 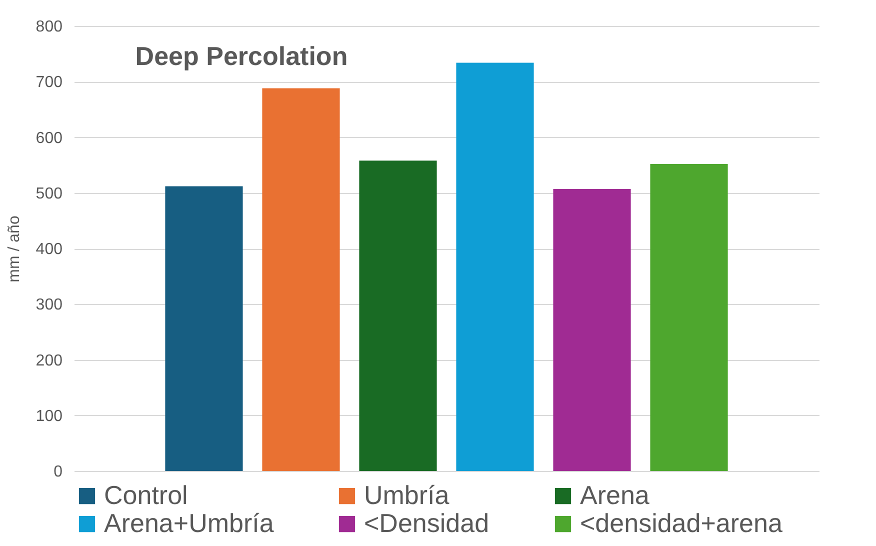 What do you see at coordinates (146, 495) in the screenshot?
I see `legend-label: Control` at bounding box center [146, 495].